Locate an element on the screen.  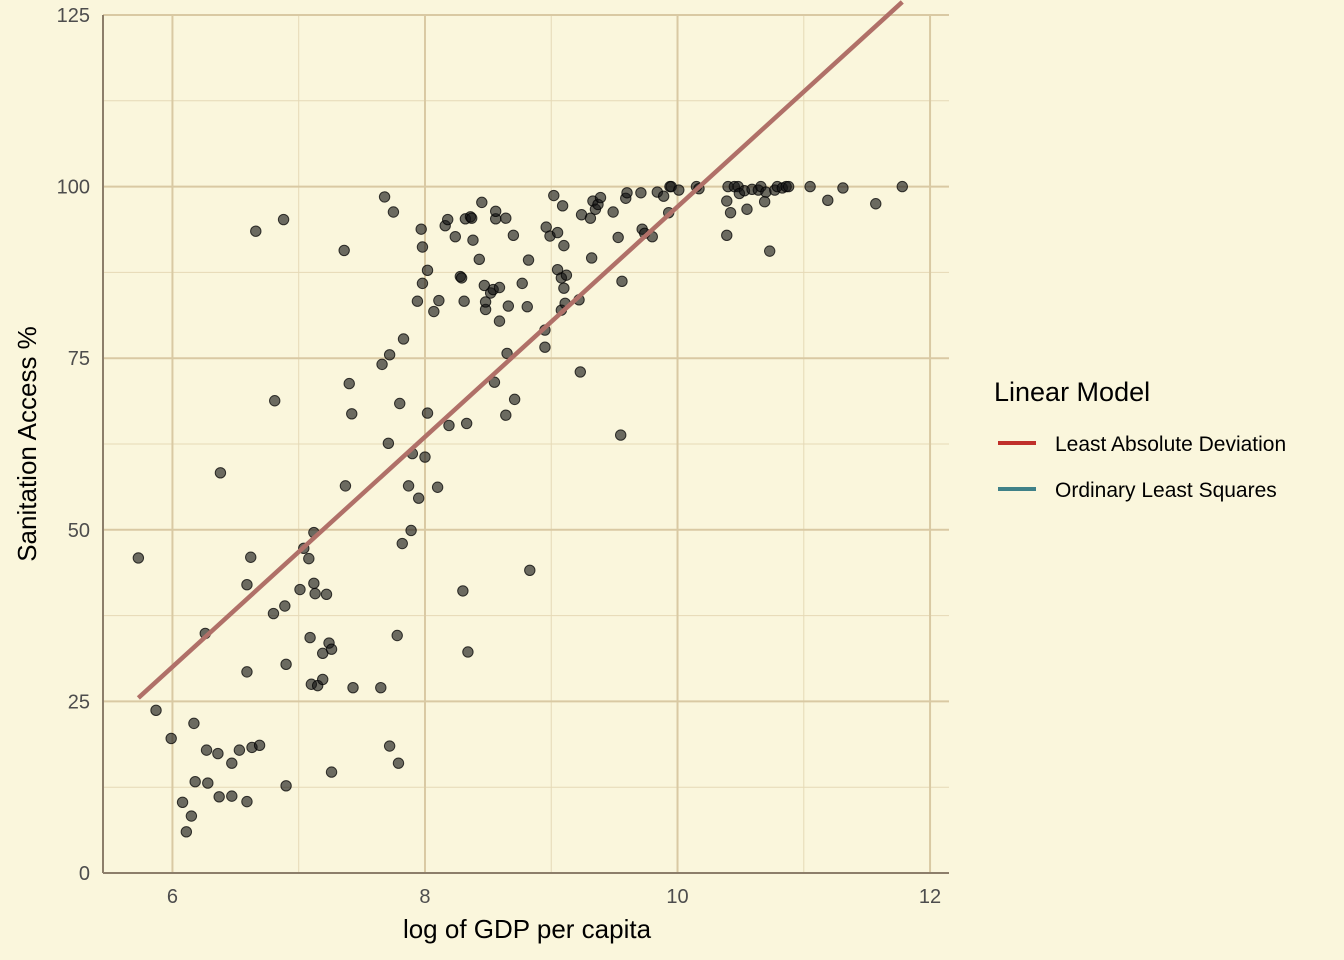
x-tick-label: 12 is located at coordinates (930, 897).